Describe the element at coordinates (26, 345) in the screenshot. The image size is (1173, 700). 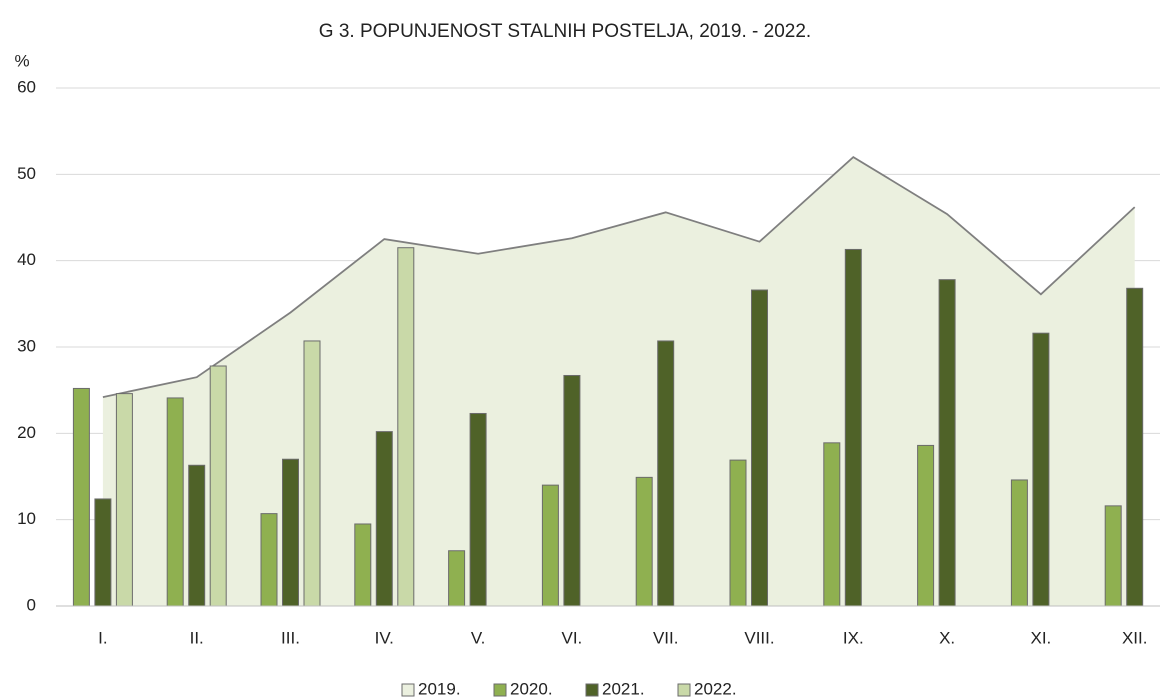
I see `y-tick-label: 30` at that location.